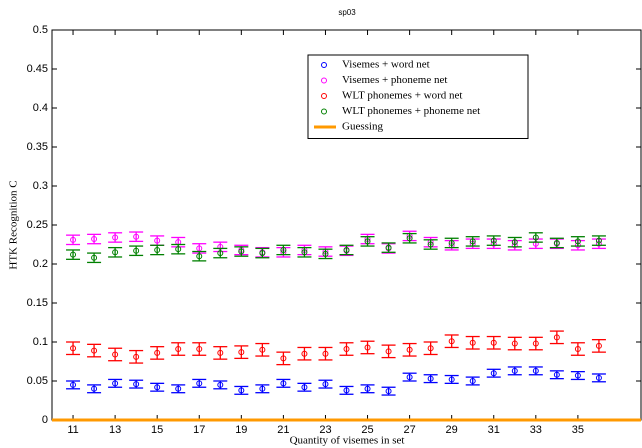 This screenshot has height=448, width=642. I want to click on x-tick-label: 17, so click(199, 430).